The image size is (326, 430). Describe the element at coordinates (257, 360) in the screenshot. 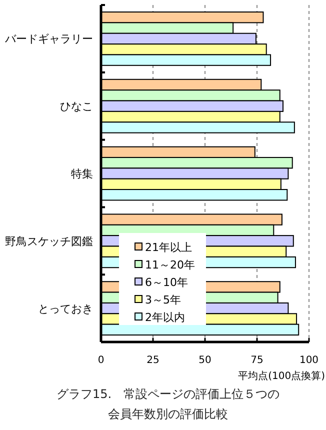

I see `x-tick-label: 75` at that location.